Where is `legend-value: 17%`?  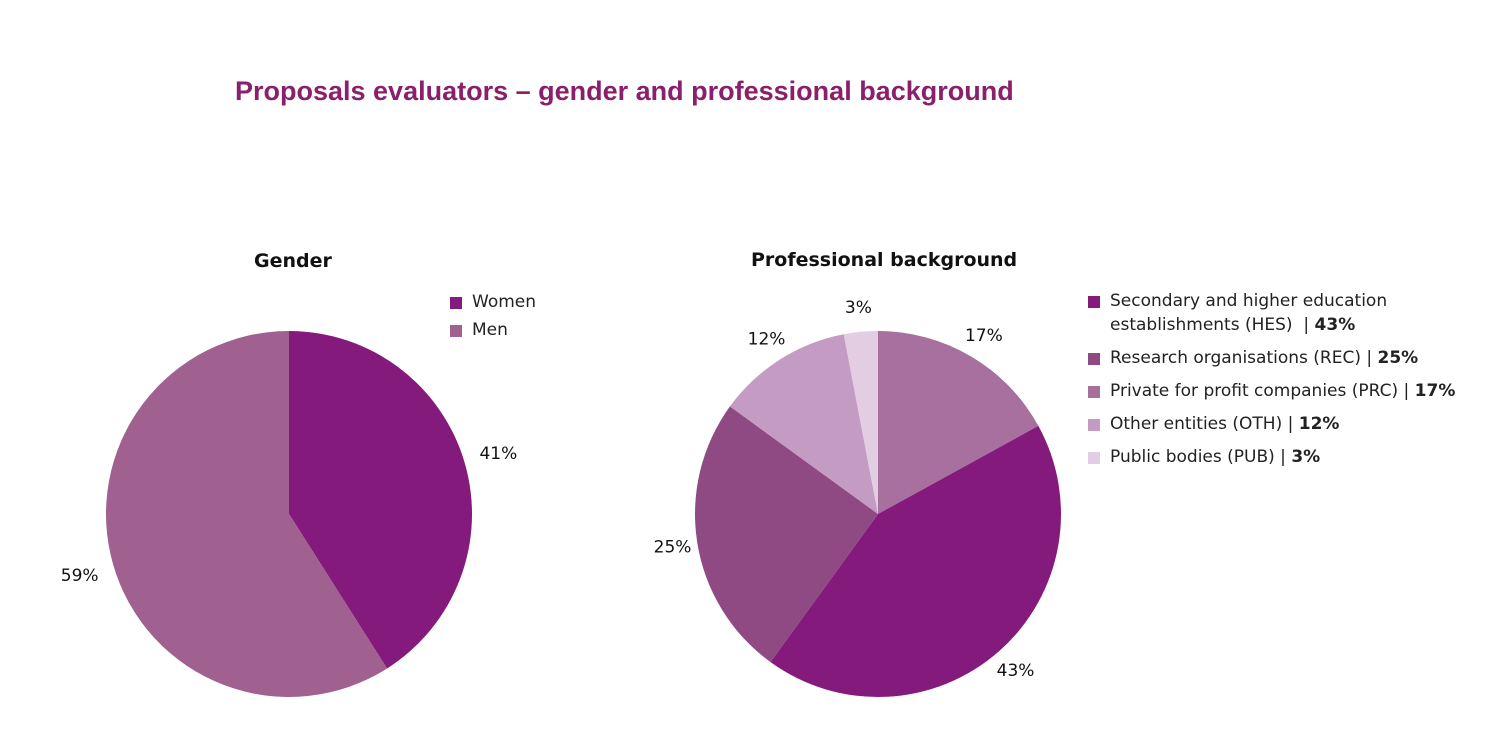 legend-value: 17% is located at coordinates (1435, 391).